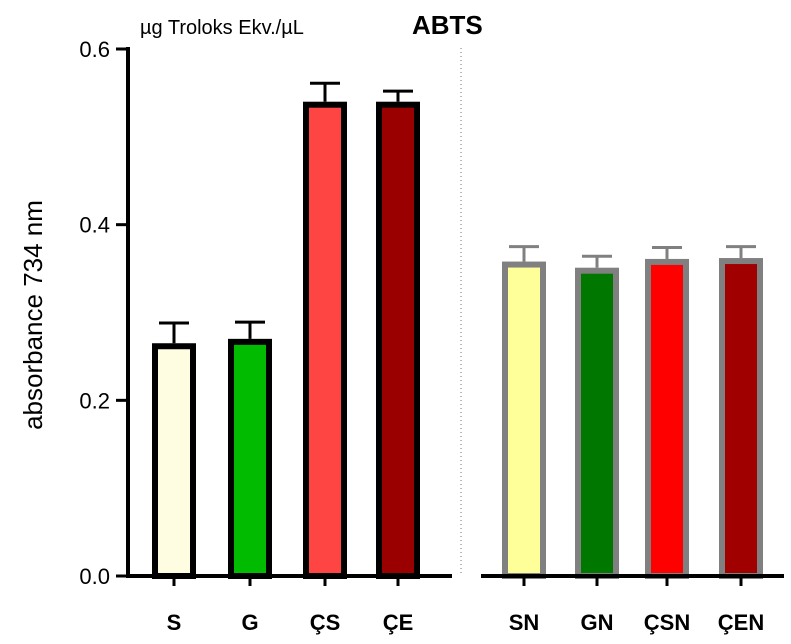  I want to click on x-tick-label: GN, so click(597, 622).